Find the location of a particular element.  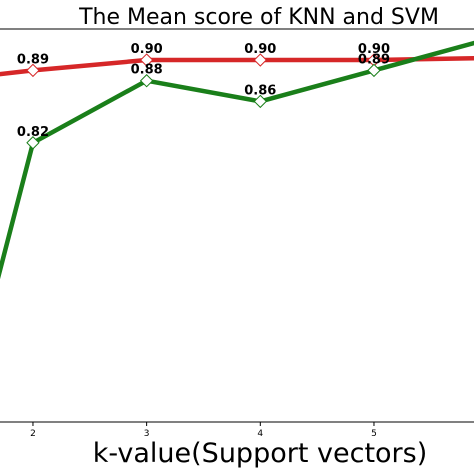

series-1-data-label: 0.82 is located at coordinates (33, 132).